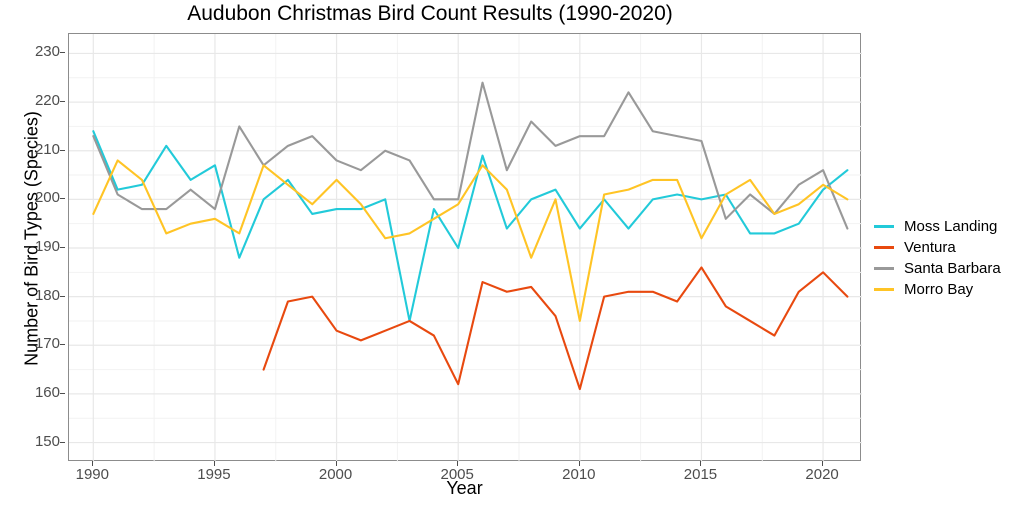 The height and width of the screenshot is (510, 1024). I want to click on legend-item: Morro Bay, so click(947, 289).